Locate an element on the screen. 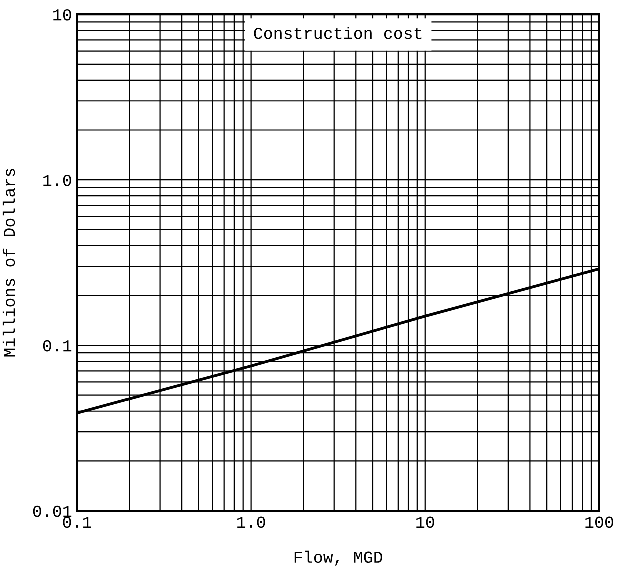 The width and height of the screenshot is (618, 584). y-tick-label: 0.1 is located at coordinates (57, 346).